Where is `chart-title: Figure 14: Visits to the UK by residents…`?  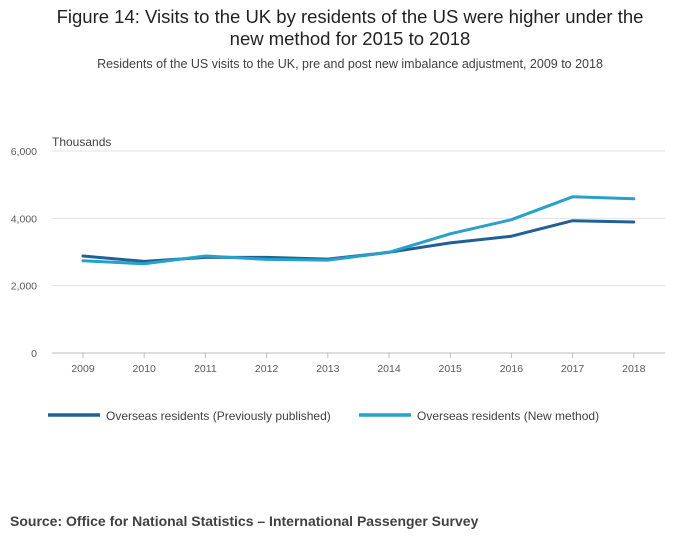
chart-title: Figure 14: Visits to the UK by residents… is located at coordinates (350, 28).